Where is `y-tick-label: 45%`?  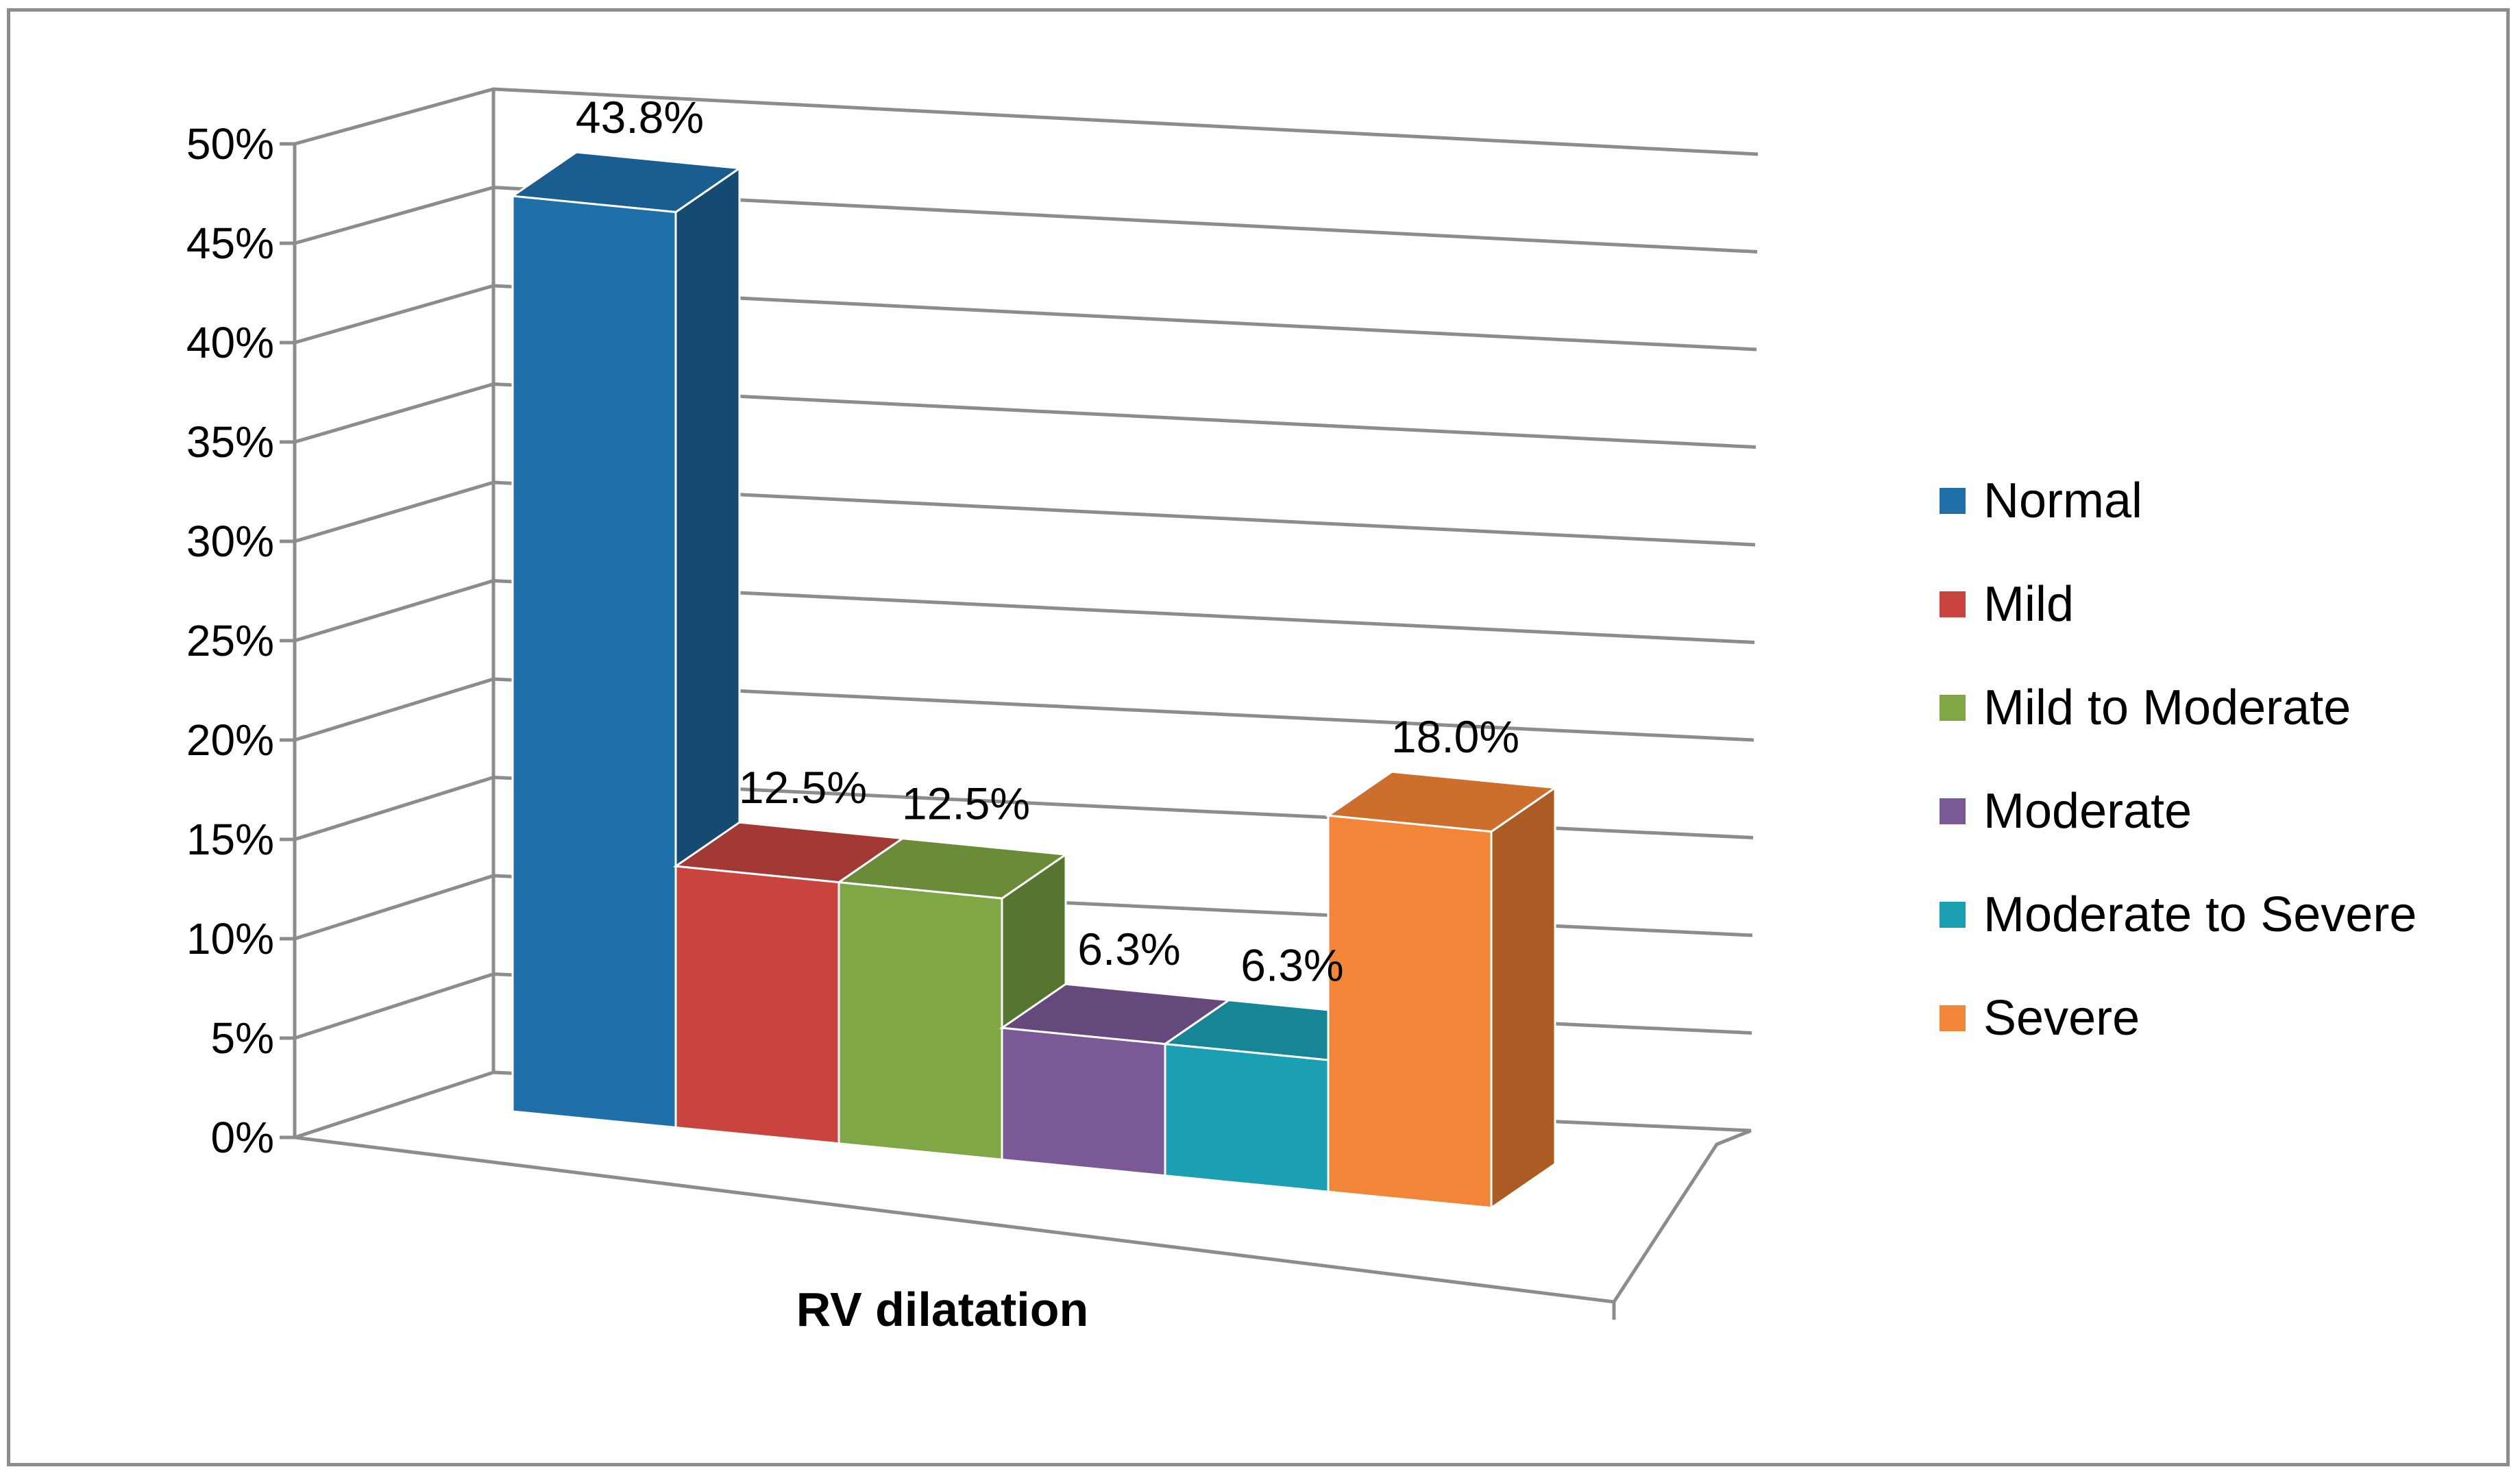
y-tick-label: 45% is located at coordinates (230, 243).